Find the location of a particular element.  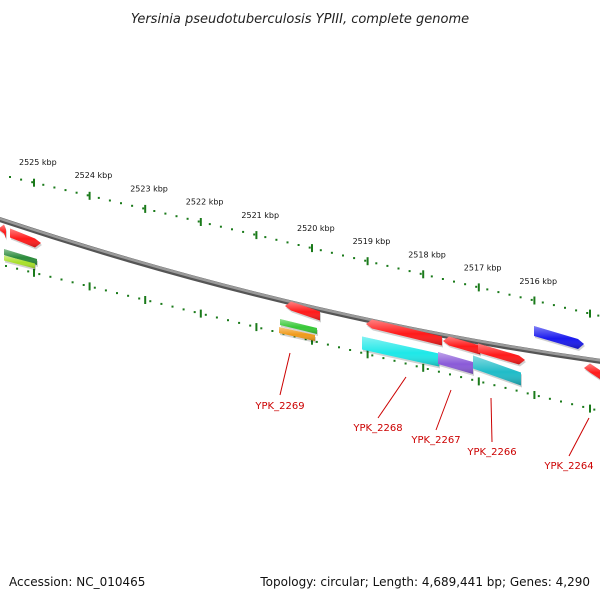

kbp-tick-label: 2524 kbp is located at coordinates (94, 175).